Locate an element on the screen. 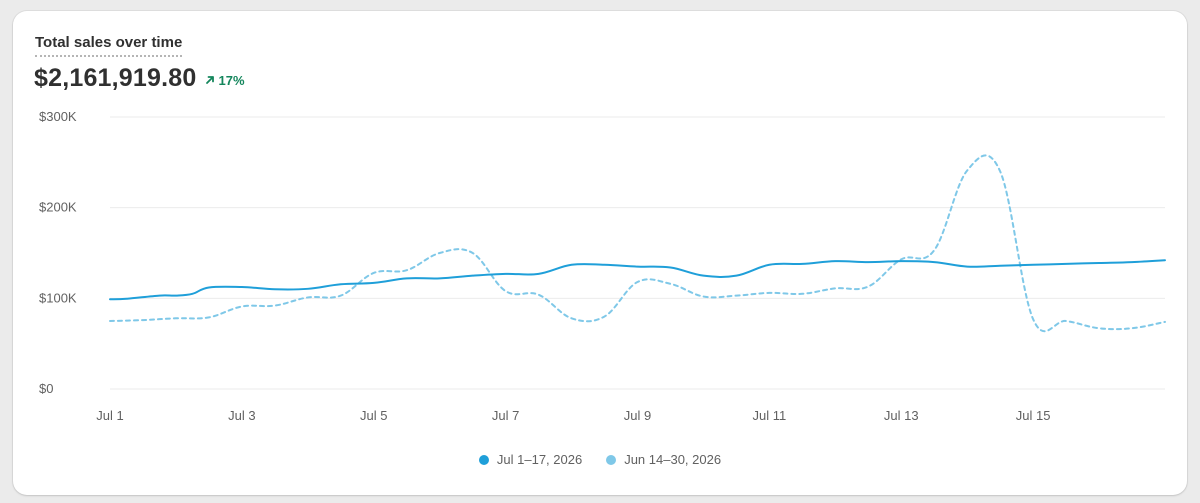 The height and width of the screenshot is (503, 1200). legend-item-current: Jul 1–17, 2026 is located at coordinates (530, 459).